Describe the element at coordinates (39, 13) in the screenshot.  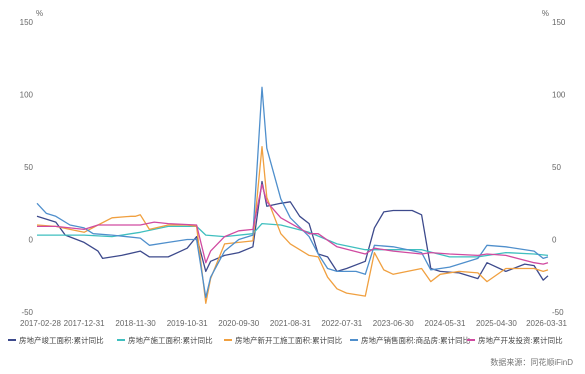
I see `y-unit-left: %` at that location.